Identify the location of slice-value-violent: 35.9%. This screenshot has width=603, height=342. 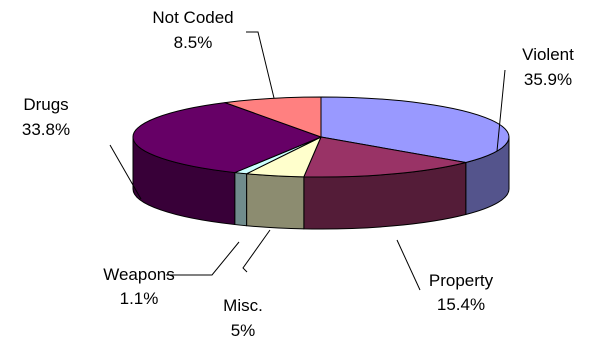
(548, 79).